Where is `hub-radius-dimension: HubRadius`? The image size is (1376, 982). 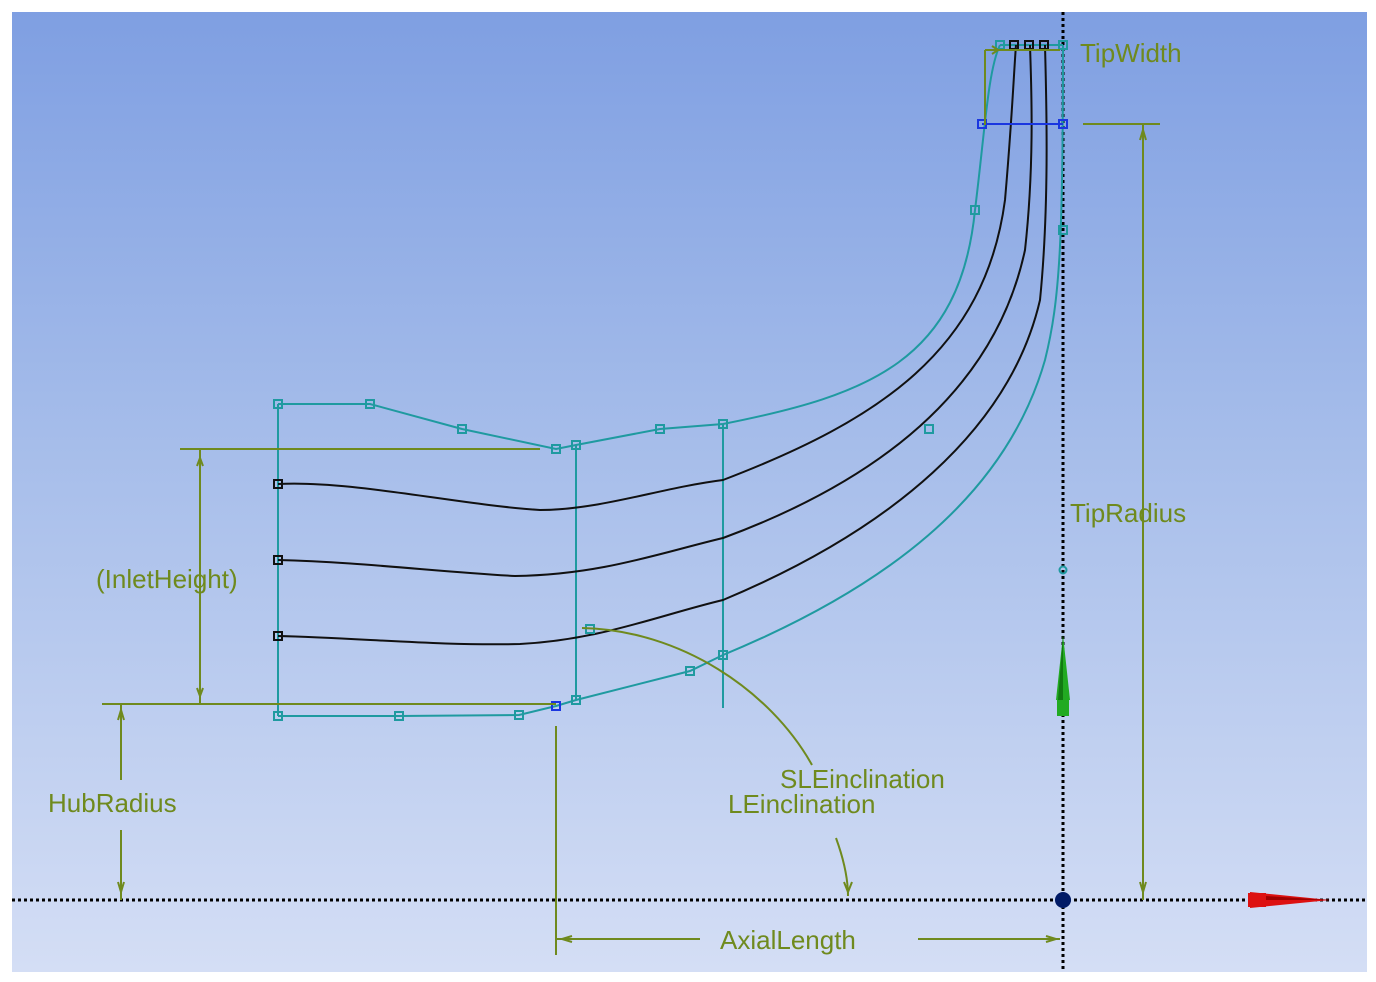 hub-radius-dimension: HubRadius is located at coordinates (112, 802).